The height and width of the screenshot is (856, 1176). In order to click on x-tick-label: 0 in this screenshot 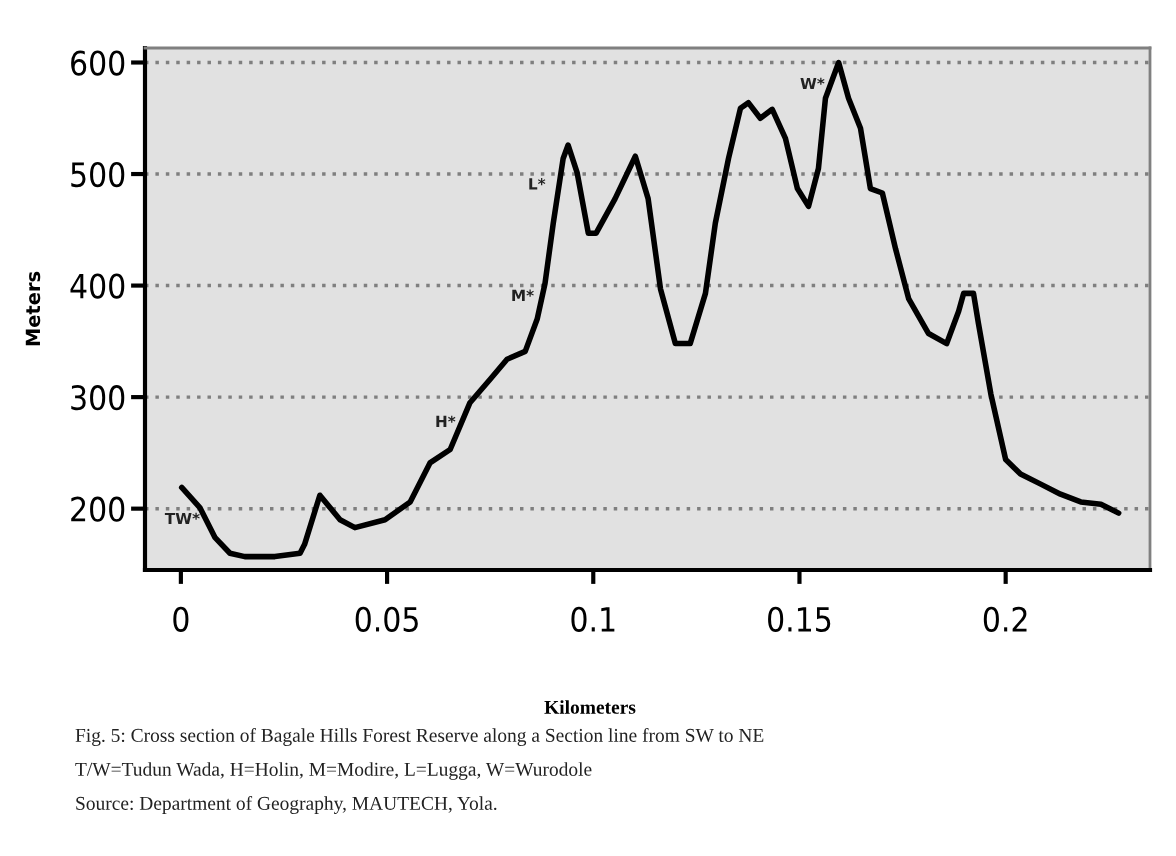, I will do `click(181, 619)`.